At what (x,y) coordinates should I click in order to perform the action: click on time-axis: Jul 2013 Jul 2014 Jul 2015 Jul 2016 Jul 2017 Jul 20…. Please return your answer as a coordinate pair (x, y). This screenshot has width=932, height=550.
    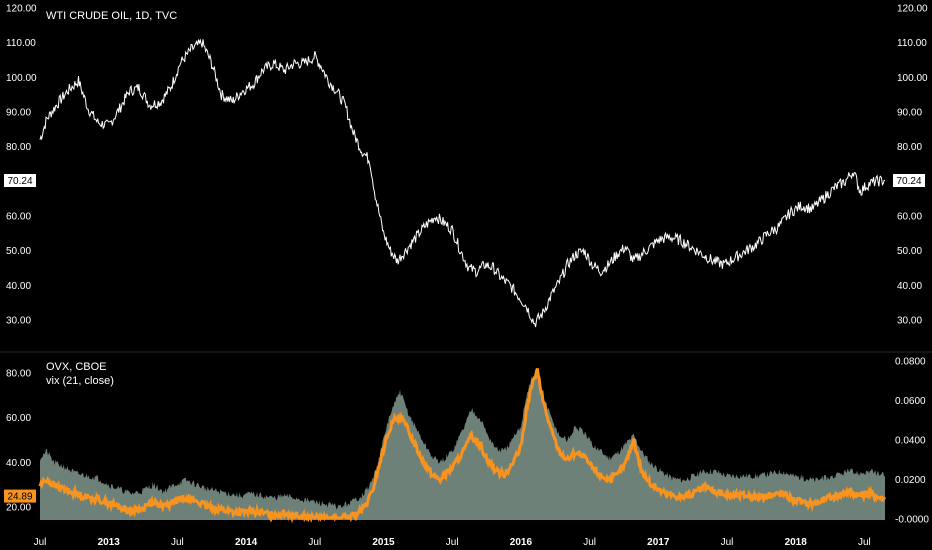
    Looking at the image, I should click on (452, 542).